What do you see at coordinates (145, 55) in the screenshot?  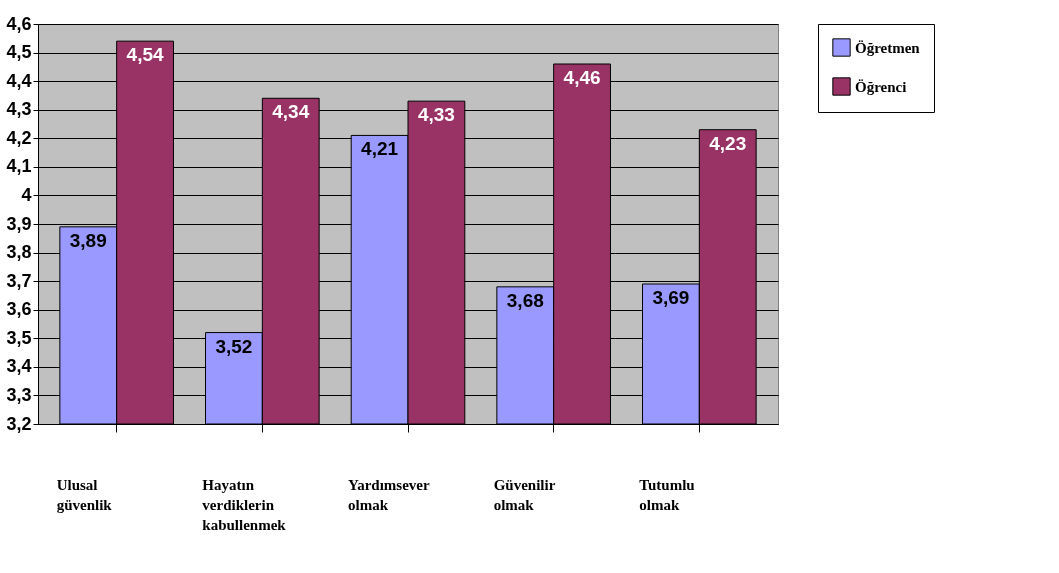 I see `data-label: 4,54` at bounding box center [145, 55].